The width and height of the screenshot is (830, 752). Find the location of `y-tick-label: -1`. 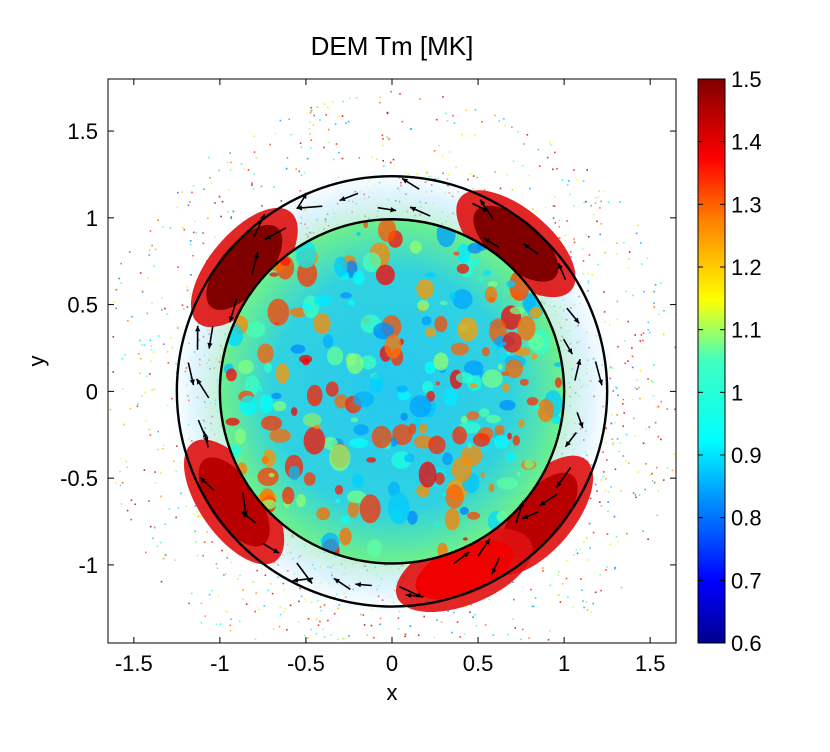

y-tick-label: -1 is located at coordinates (88, 565).